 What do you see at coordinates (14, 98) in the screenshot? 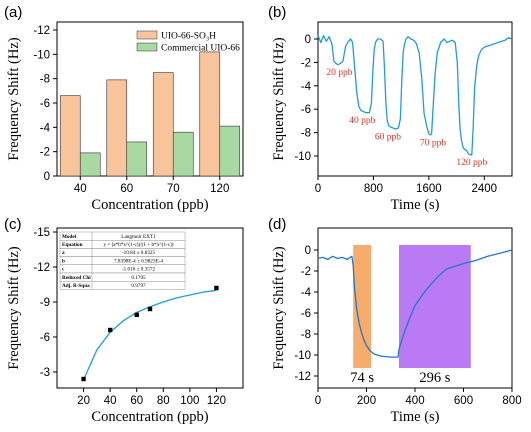
I see `panel-a-ylabel: Frequency Shift (Hz)` at bounding box center [14, 98].